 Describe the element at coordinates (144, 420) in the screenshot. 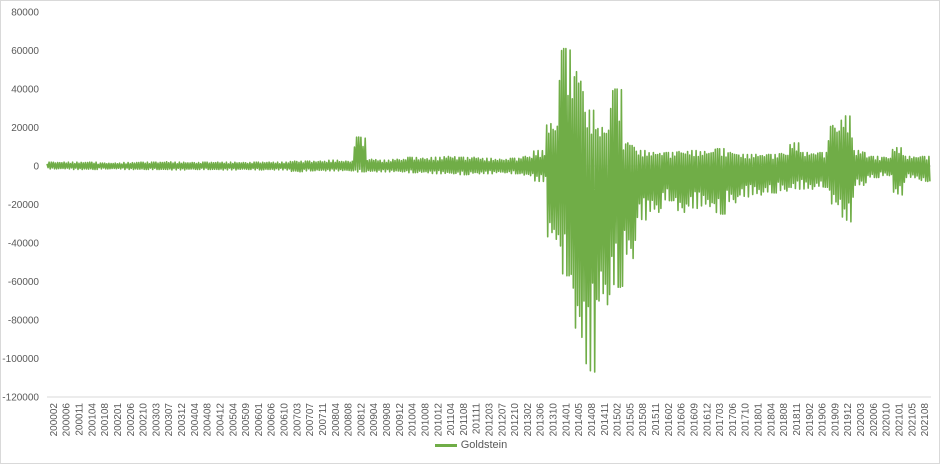

I see `x-tick-label: 200210` at that location.